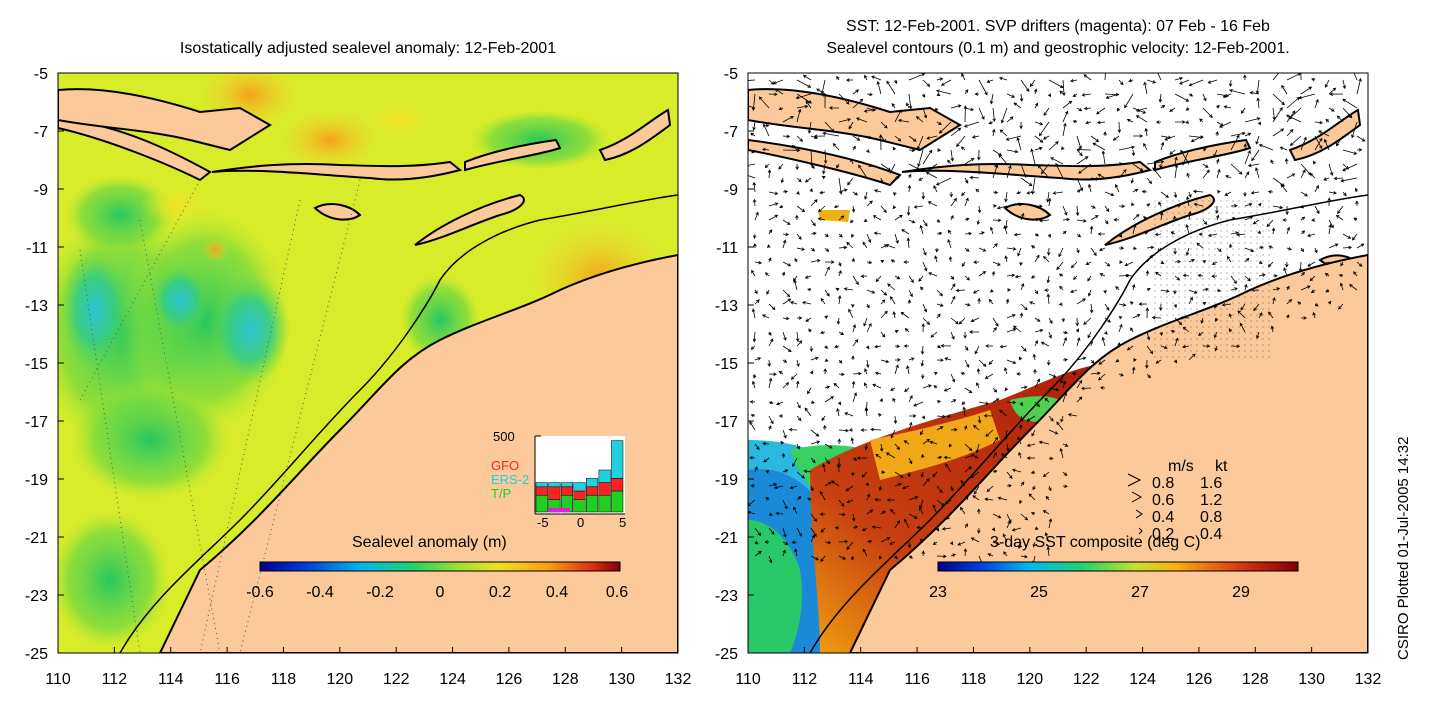 Image resolution: width=1440 pixels, height=720 pixels. What do you see at coordinates (731, 190) in the screenshot?
I see `lat-tick-label: -9` at bounding box center [731, 190].